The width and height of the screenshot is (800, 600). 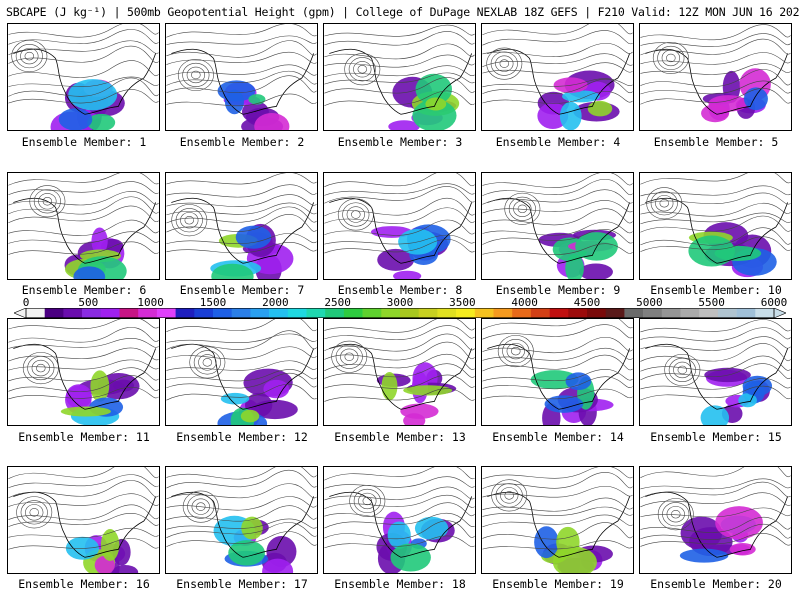 I want to click on ensemble-member-label: Ensemble Member: 13, so click(x=400, y=437).